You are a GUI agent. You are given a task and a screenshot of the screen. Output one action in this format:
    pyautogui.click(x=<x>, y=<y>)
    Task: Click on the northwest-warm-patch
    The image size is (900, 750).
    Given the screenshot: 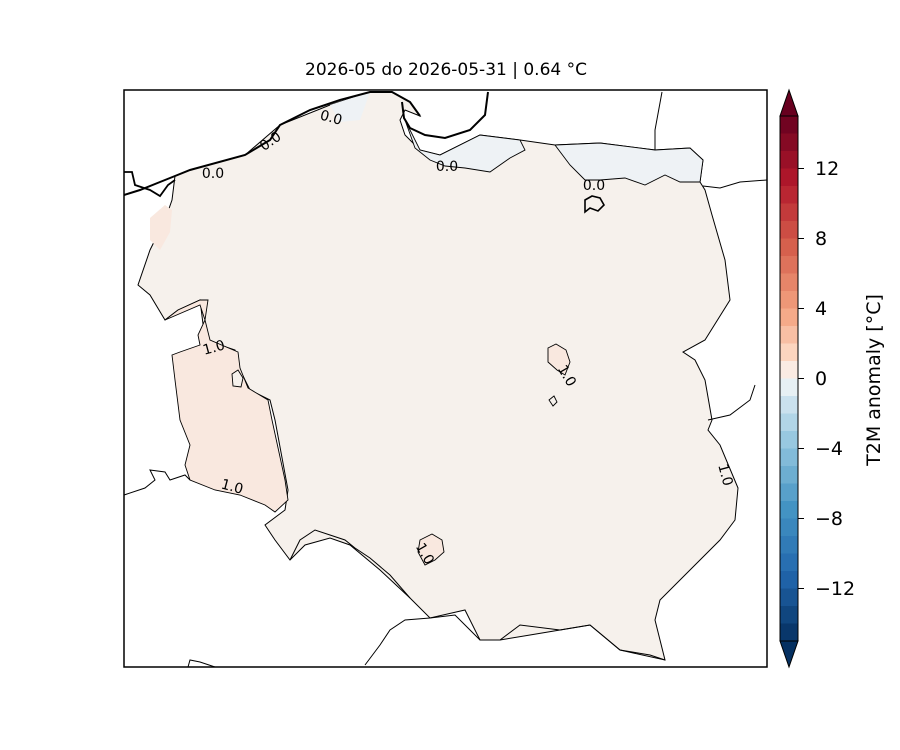 What is the action you would take?
    pyautogui.click(x=161, y=227)
    